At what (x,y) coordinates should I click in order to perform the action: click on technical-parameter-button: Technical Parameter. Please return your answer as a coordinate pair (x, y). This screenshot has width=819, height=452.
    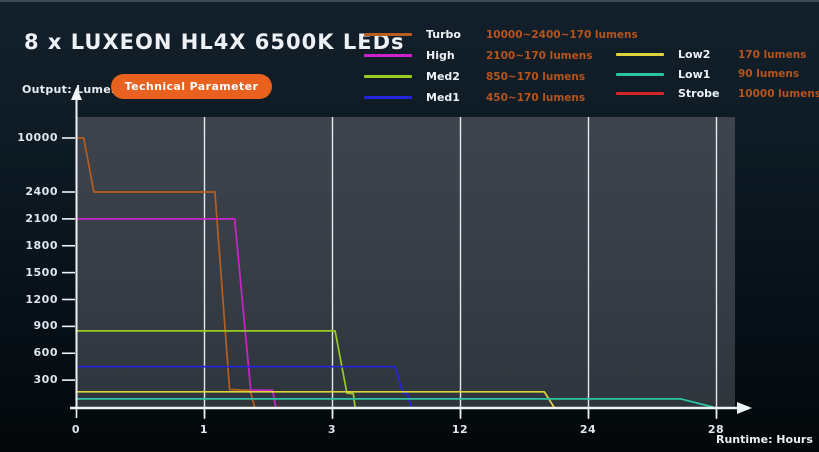
    Looking at the image, I should click on (191, 86).